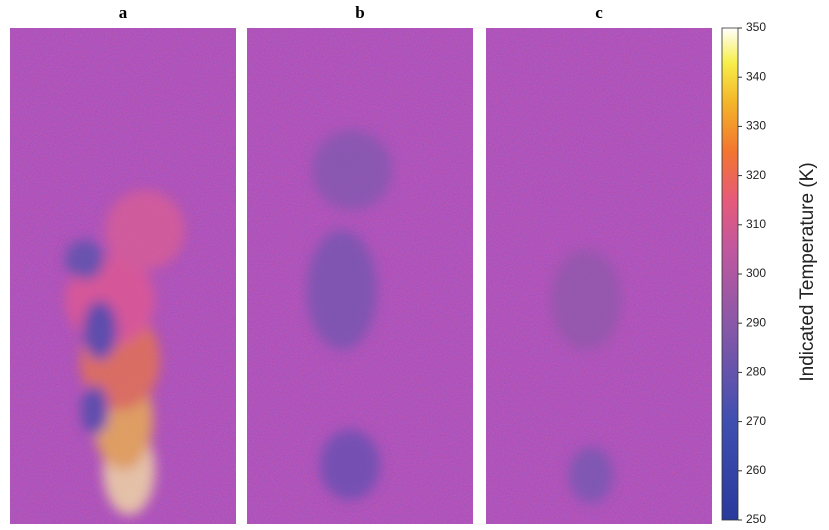  Describe the element at coordinates (123, 12) in the screenshot. I see `panel-title: a` at that location.